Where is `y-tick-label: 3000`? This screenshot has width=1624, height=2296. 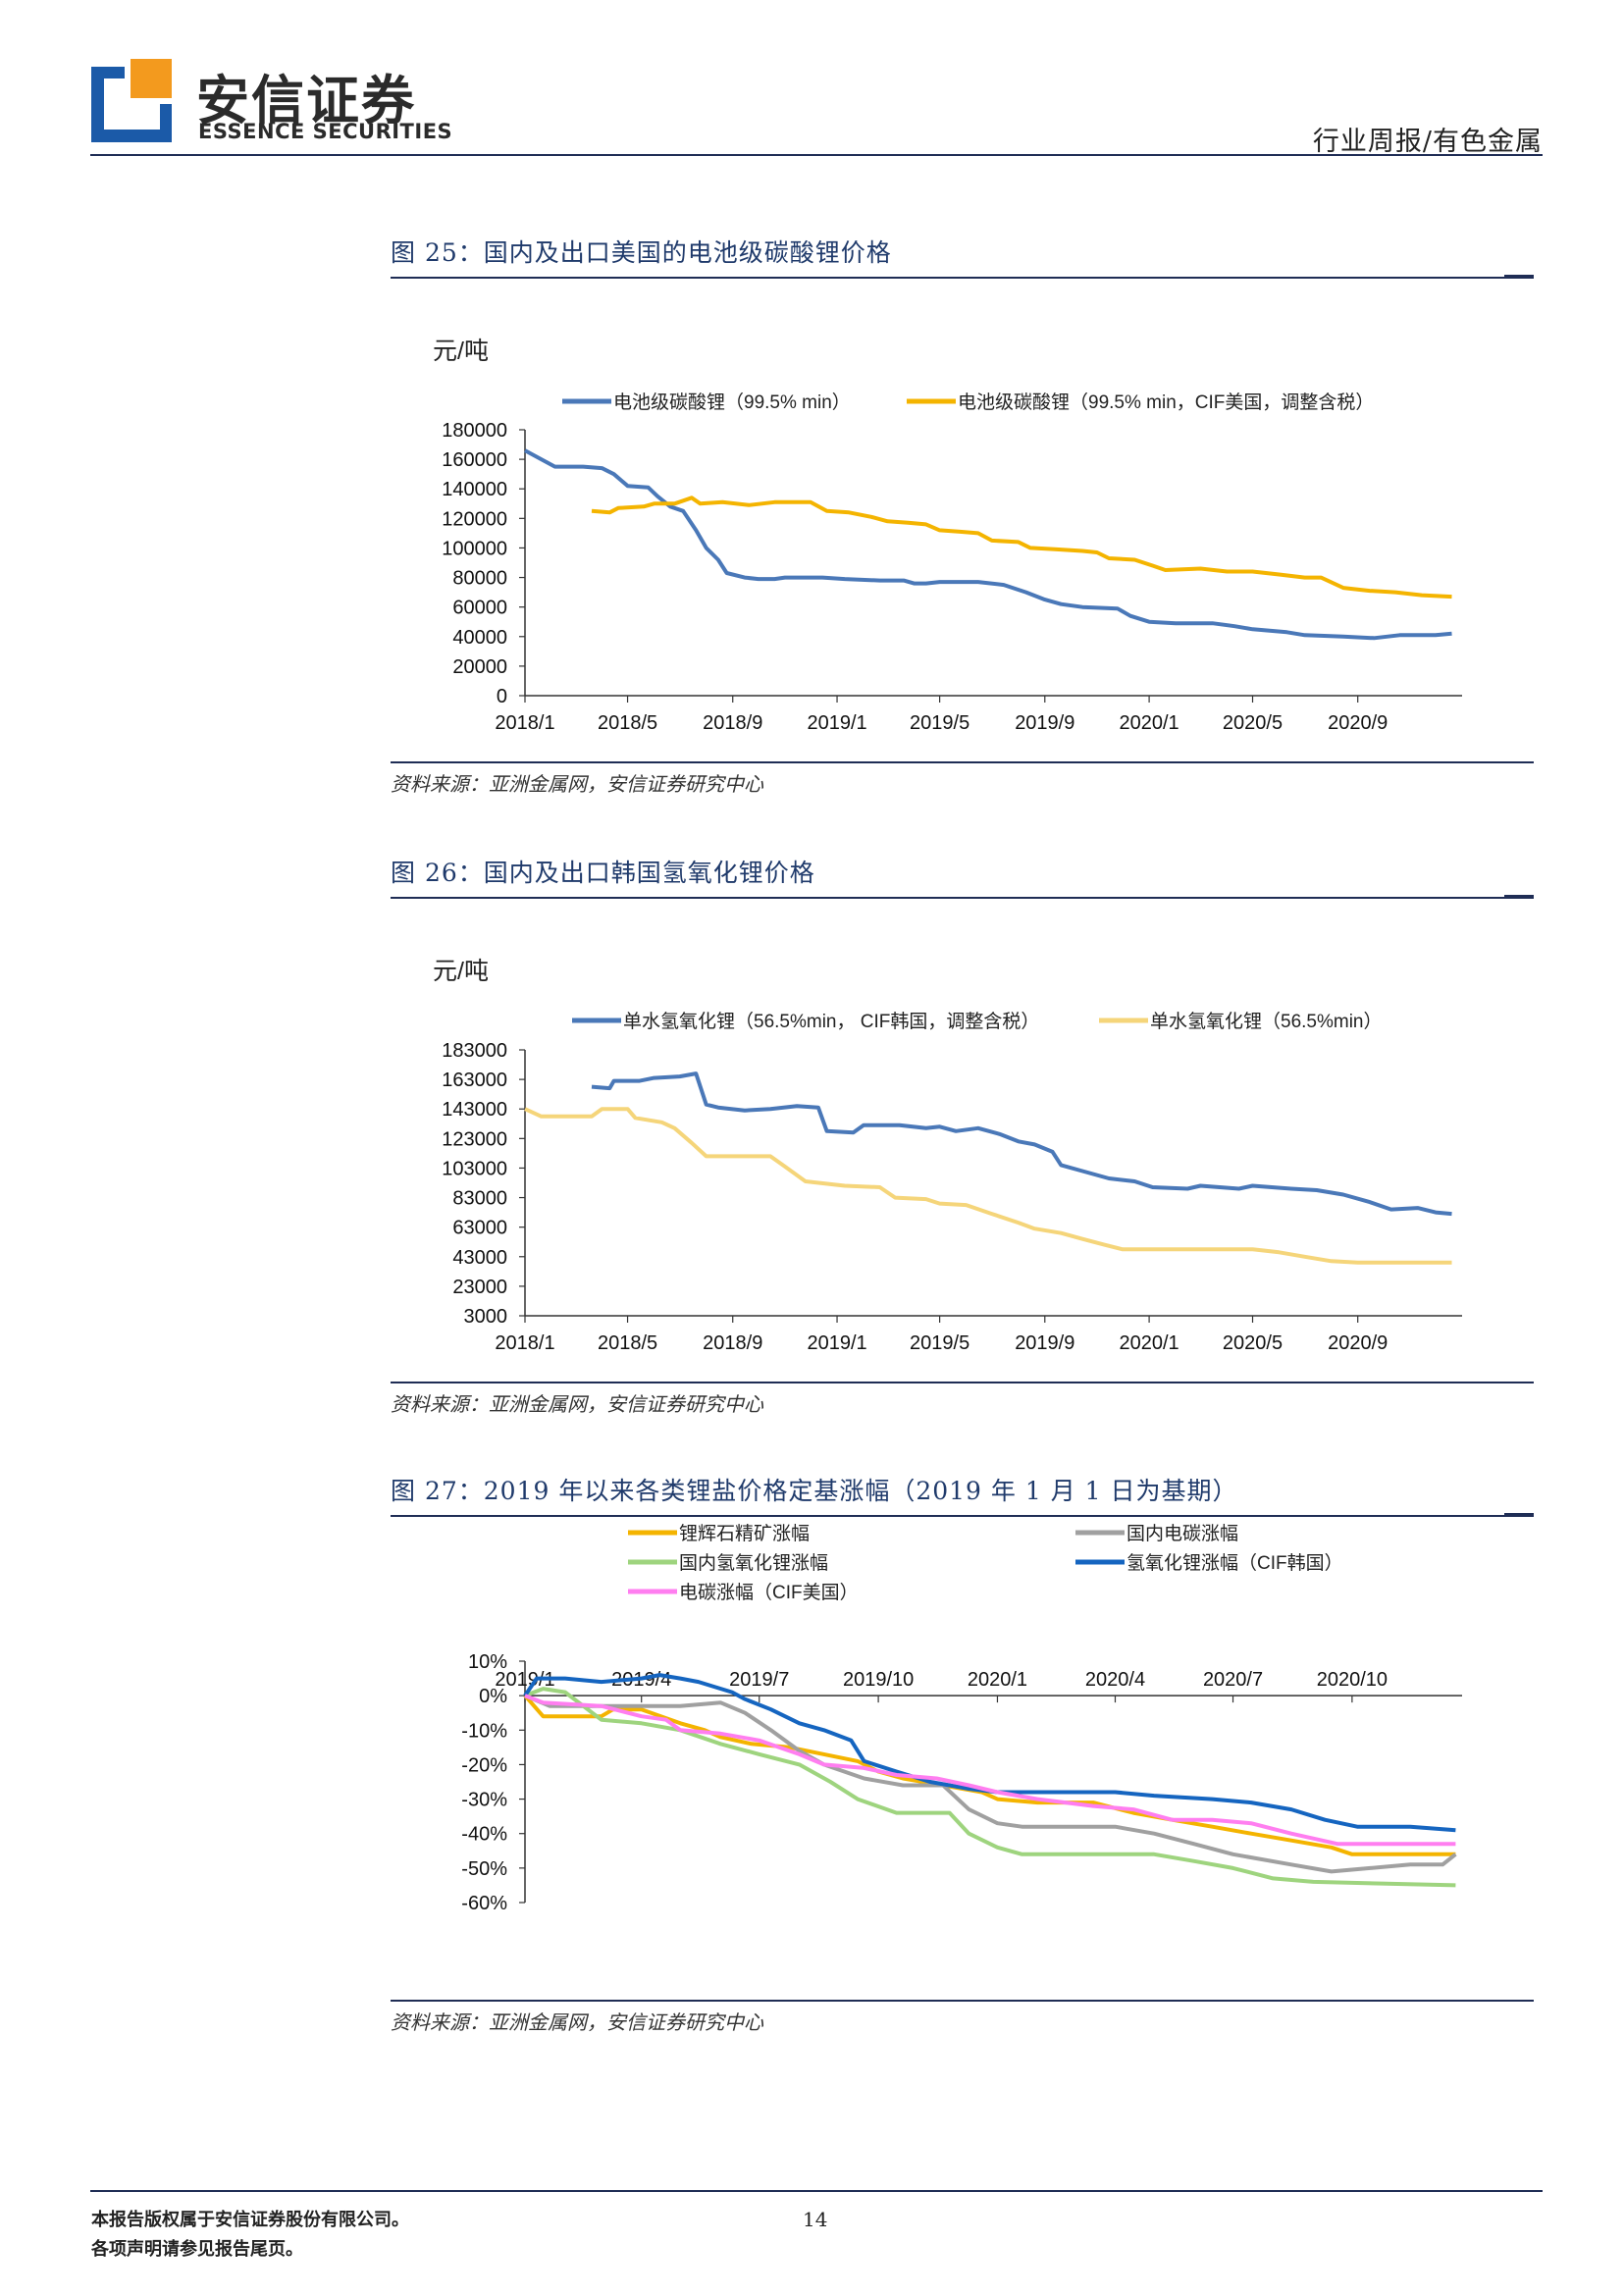 y-tick-label: 3000 is located at coordinates (486, 1317).